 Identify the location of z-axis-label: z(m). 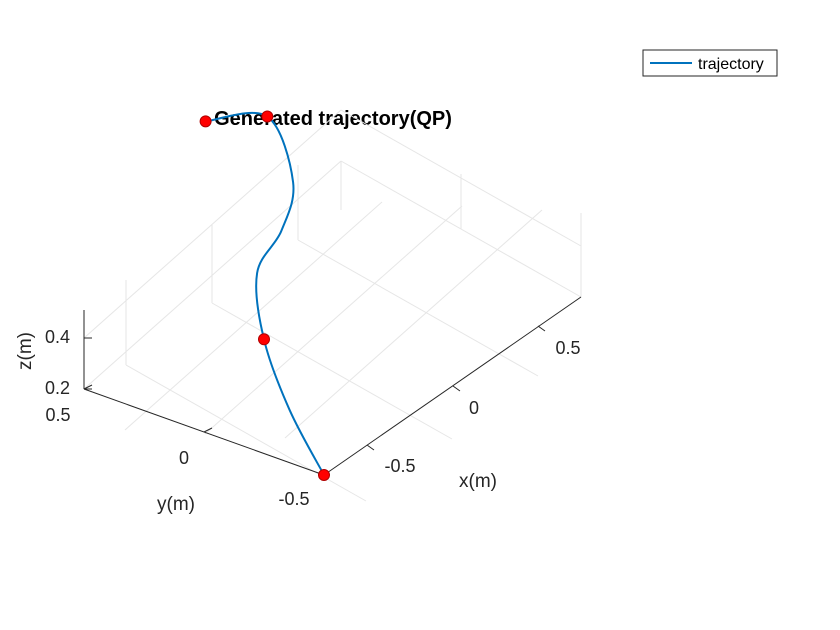
(25, 351).